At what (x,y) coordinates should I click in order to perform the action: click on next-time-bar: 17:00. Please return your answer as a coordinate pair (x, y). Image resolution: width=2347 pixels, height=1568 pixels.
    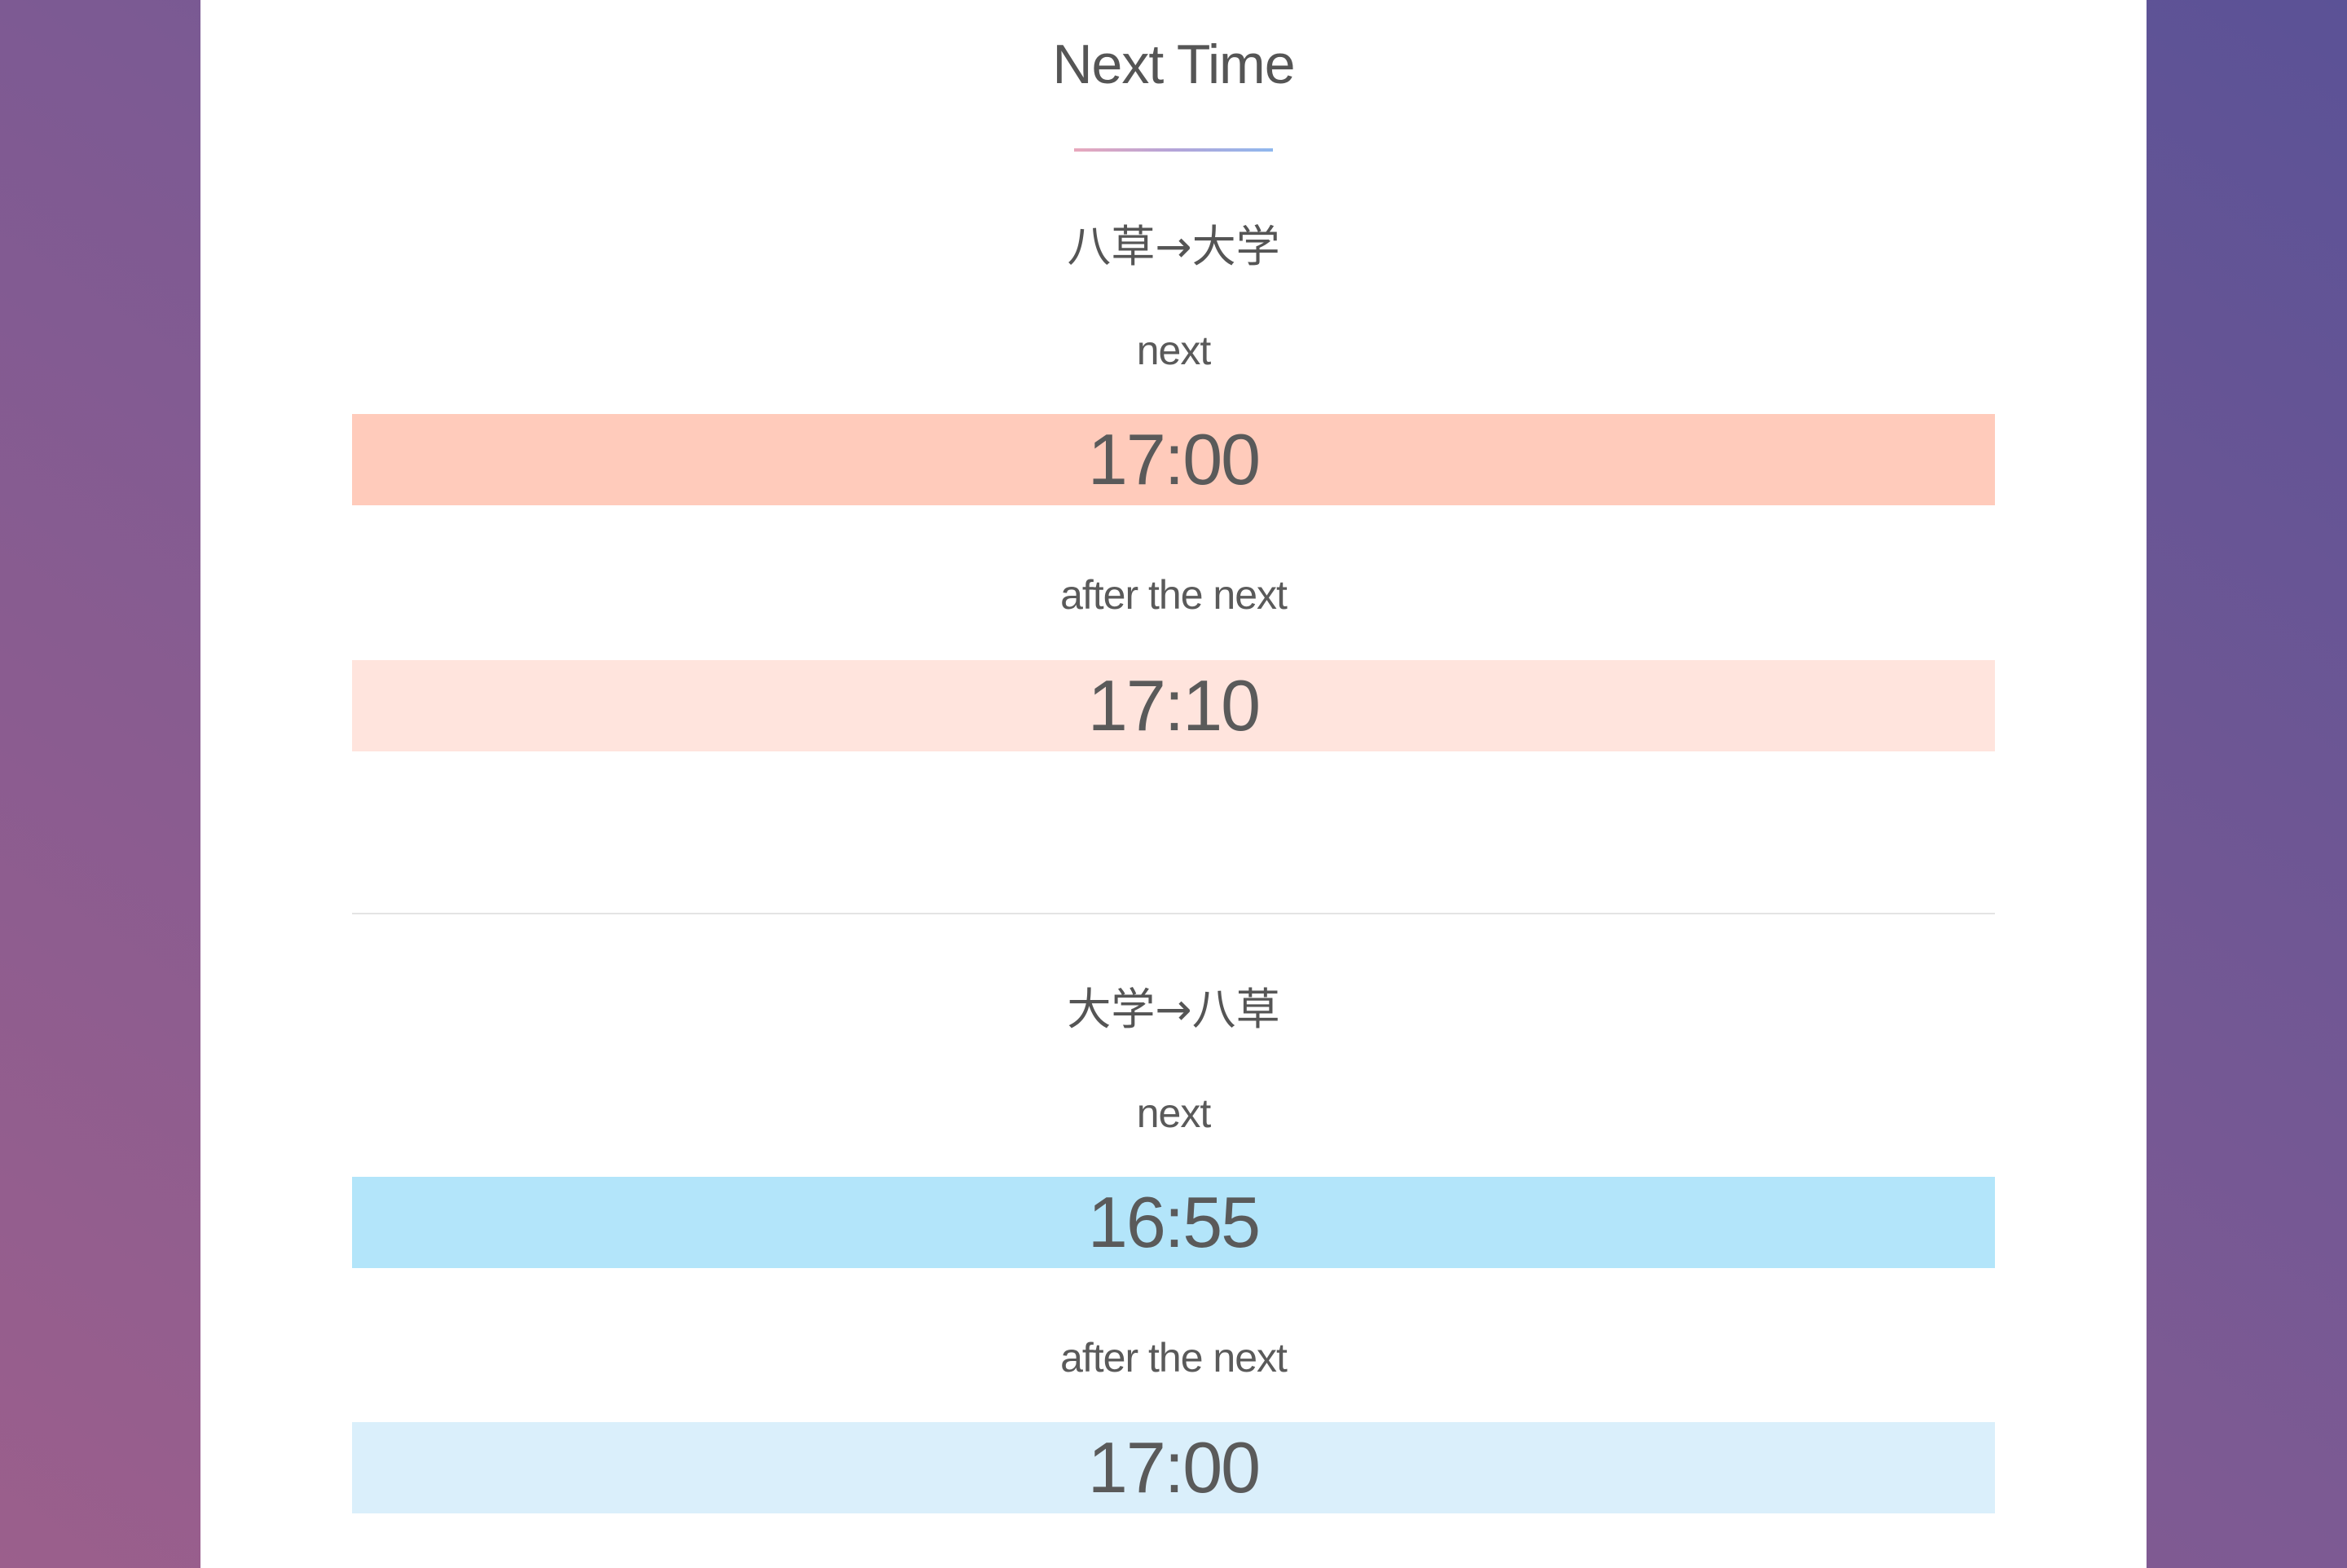
    Looking at the image, I should click on (1173, 459).